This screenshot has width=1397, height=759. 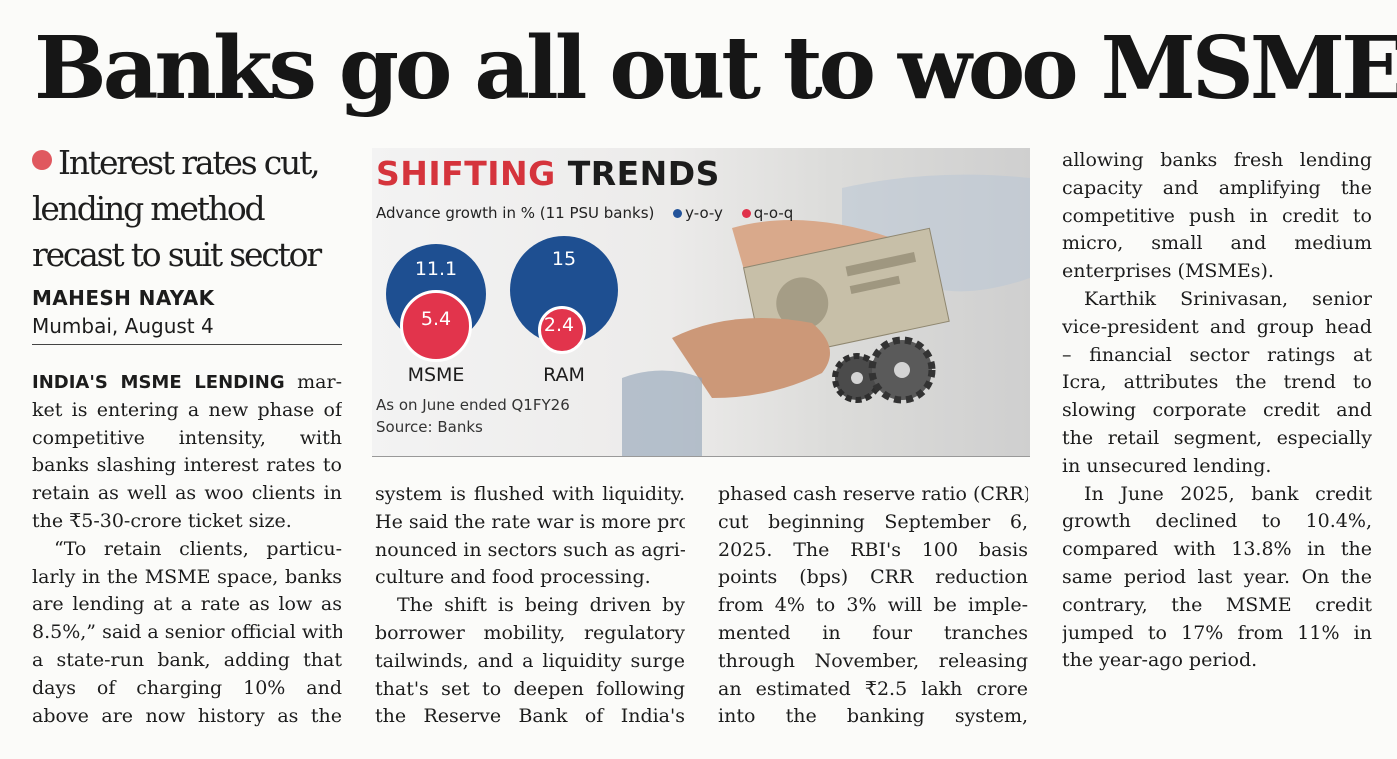 What do you see at coordinates (515, 213) in the screenshot?
I see `chart-subtitle: Advance growth in % (11 PSU banks)` at bounding box center [515, 213].